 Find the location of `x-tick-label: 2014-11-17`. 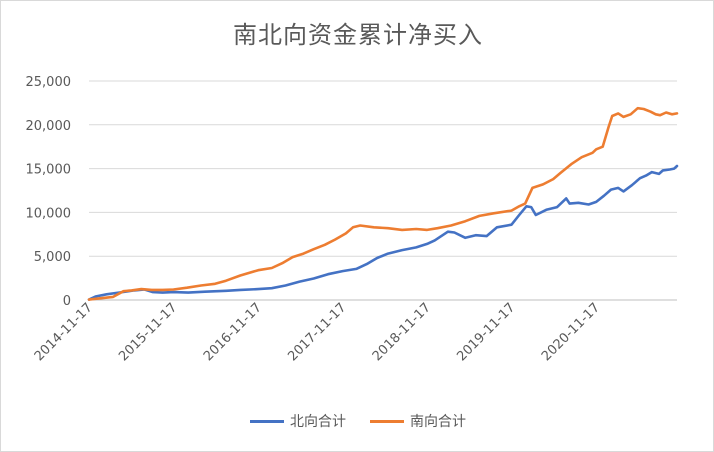

x-tick-label: 2014-11-17 is located at coordinates (64, 332).